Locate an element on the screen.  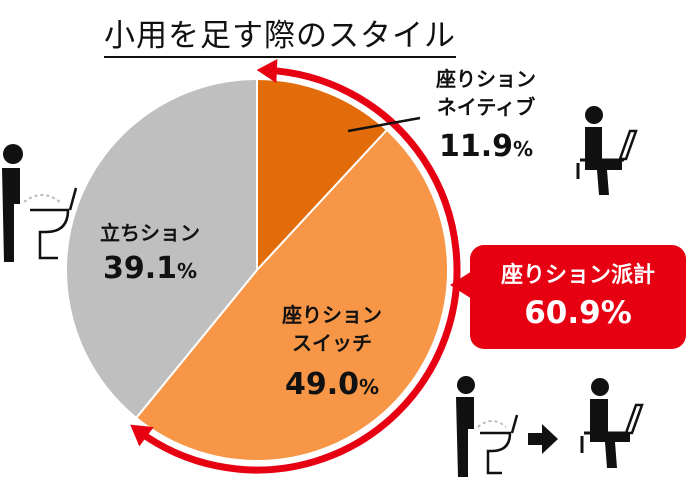
chart-title: 小用を足す際のスタイル is located at coordinates (280, 34).